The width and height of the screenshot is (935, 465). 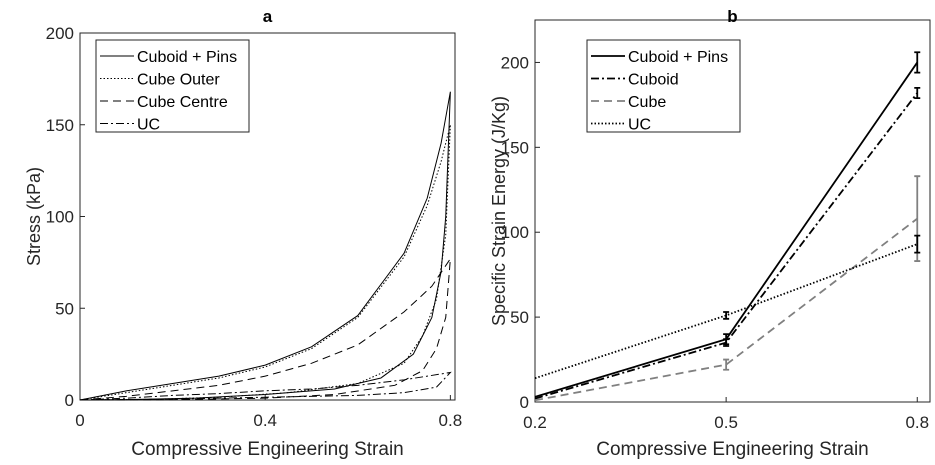 What do you see at coordinates (178, 80) in the screenshot?
I see `legend-label: Cube Outer` at bounding box center [178, 80].